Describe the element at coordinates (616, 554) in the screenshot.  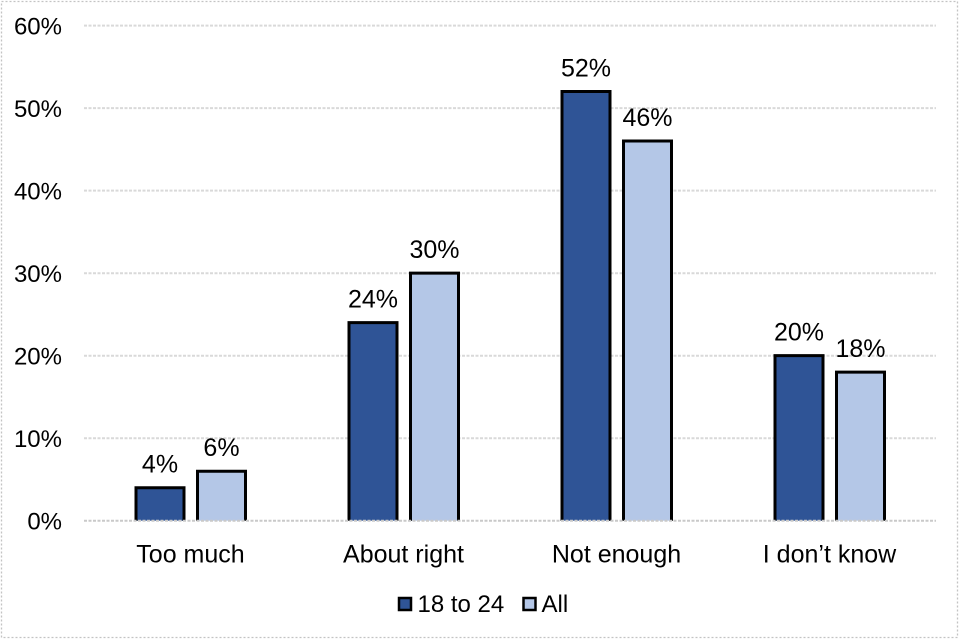
I see `svg-text: Not enough` at that location.